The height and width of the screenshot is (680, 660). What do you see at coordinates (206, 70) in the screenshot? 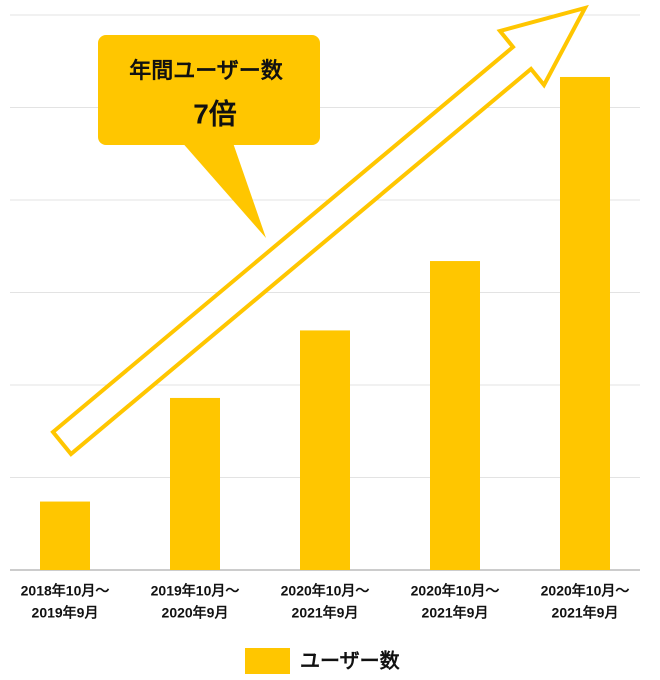
I see `callout-title: 年間ユーザー数` at bounding box center [206, 70].